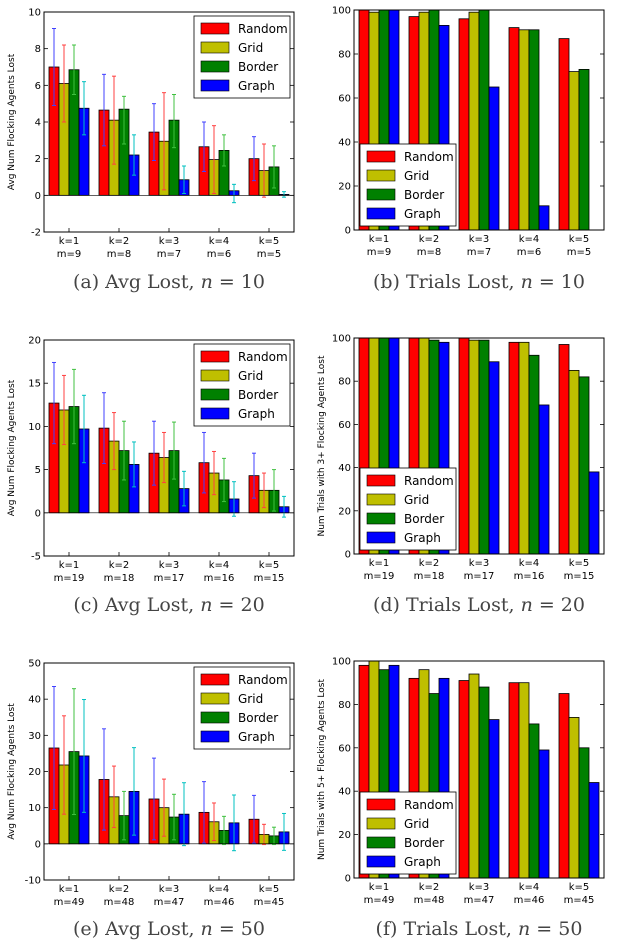  I want to click on legend-label: Grid, so click(416, 176).